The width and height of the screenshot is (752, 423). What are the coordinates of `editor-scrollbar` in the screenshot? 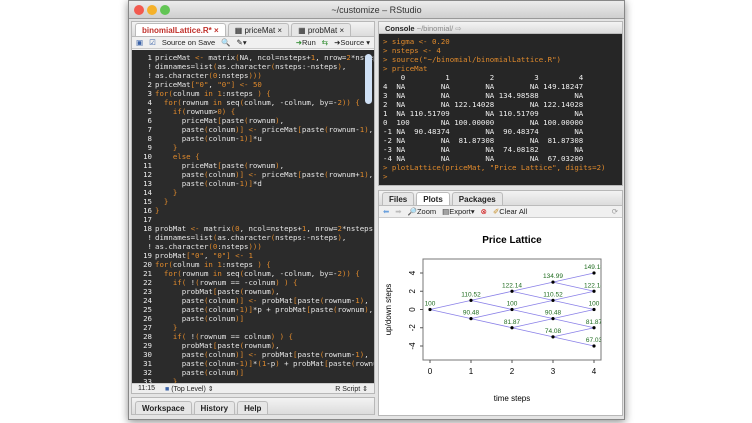 It's located at (368, 79).